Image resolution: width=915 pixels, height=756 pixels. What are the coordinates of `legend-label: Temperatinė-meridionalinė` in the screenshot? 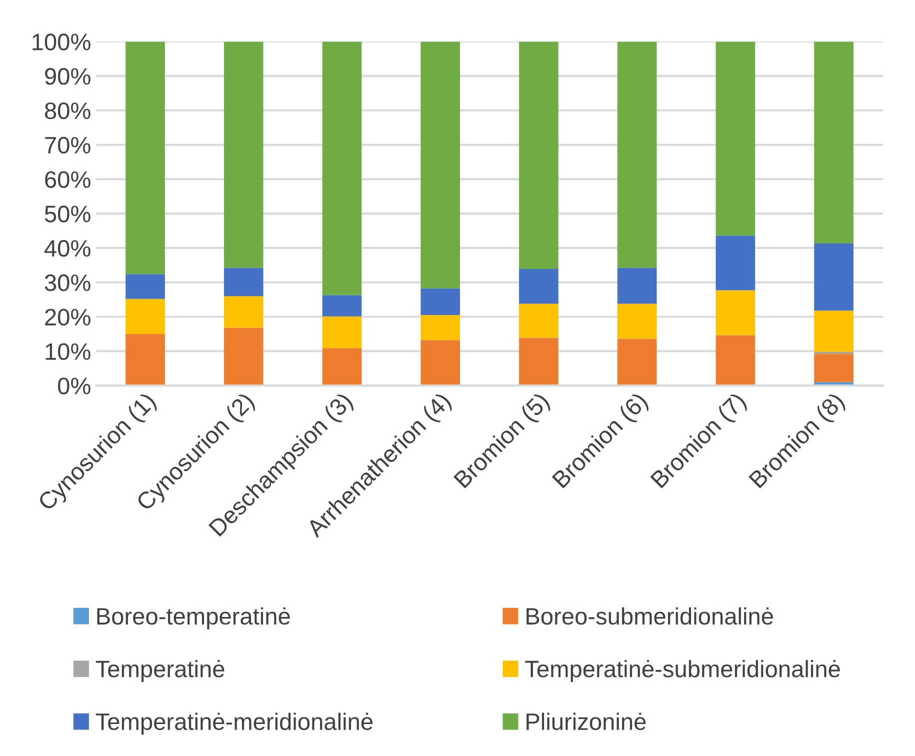 It's located at (234, 723).